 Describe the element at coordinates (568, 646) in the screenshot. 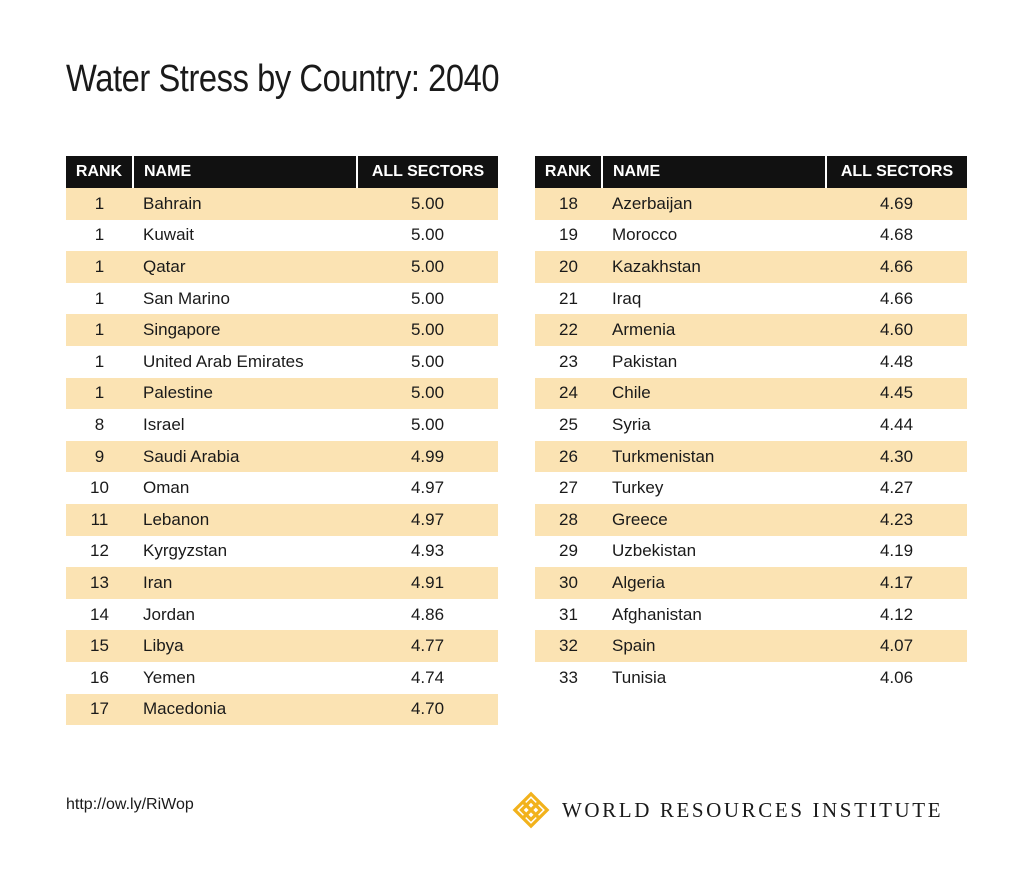

I see `rank-cell: 32` at that location.